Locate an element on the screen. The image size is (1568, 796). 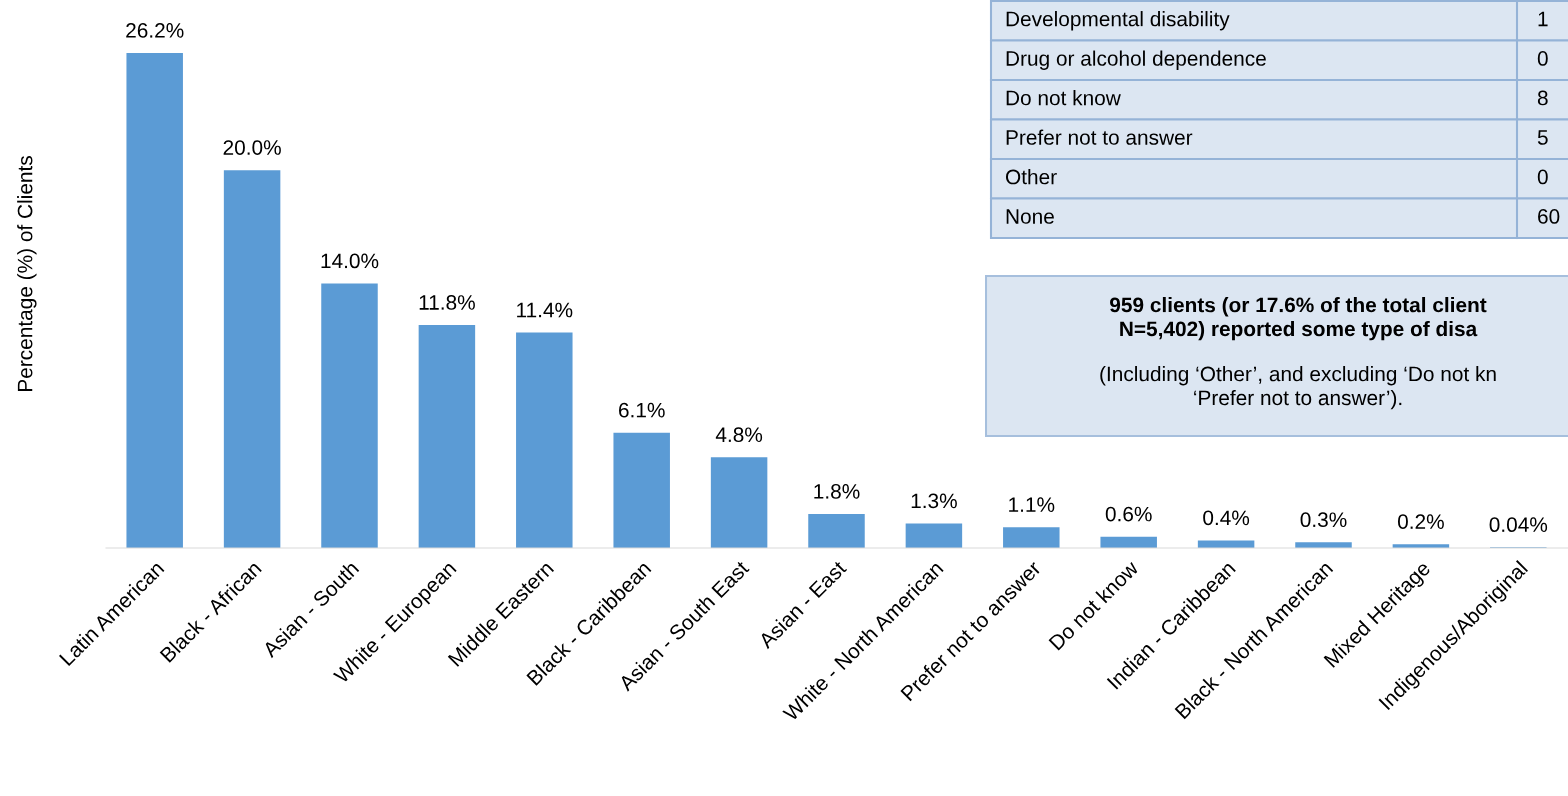
text: Developmental disability is located at coordinates (1118, 21).